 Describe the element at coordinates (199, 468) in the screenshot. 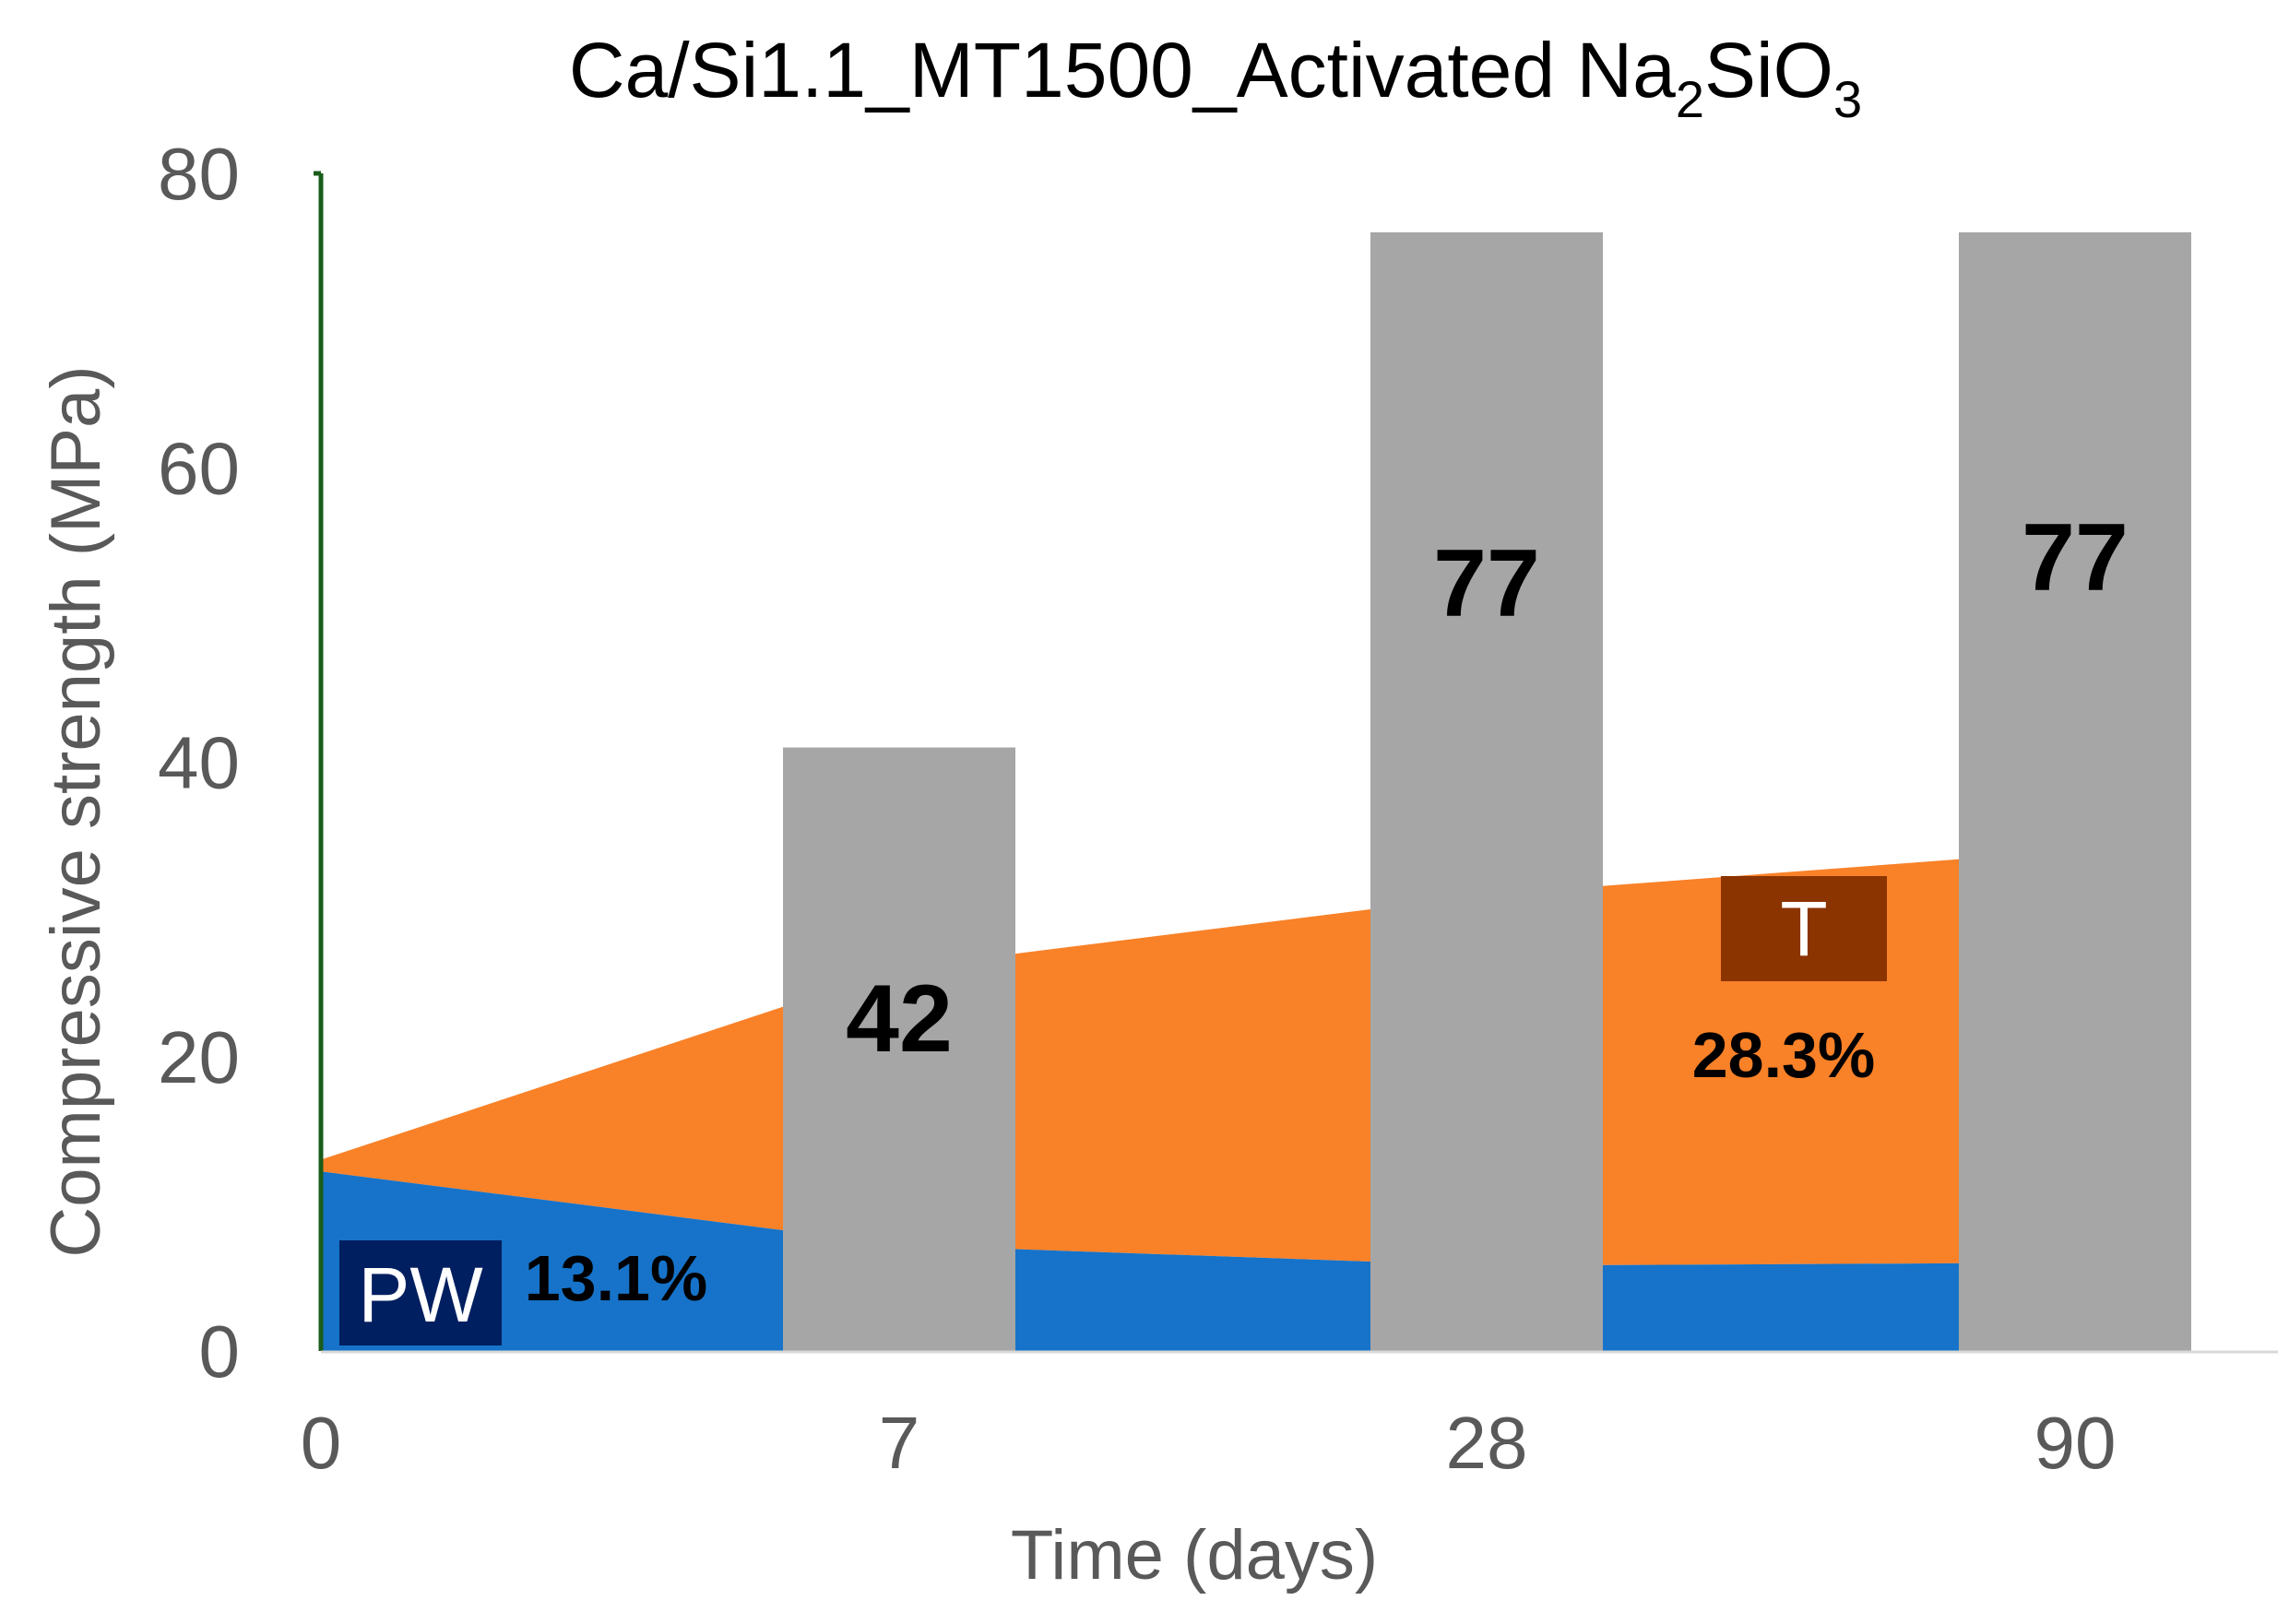

I see `y-tick-label-60: 60` at that location.